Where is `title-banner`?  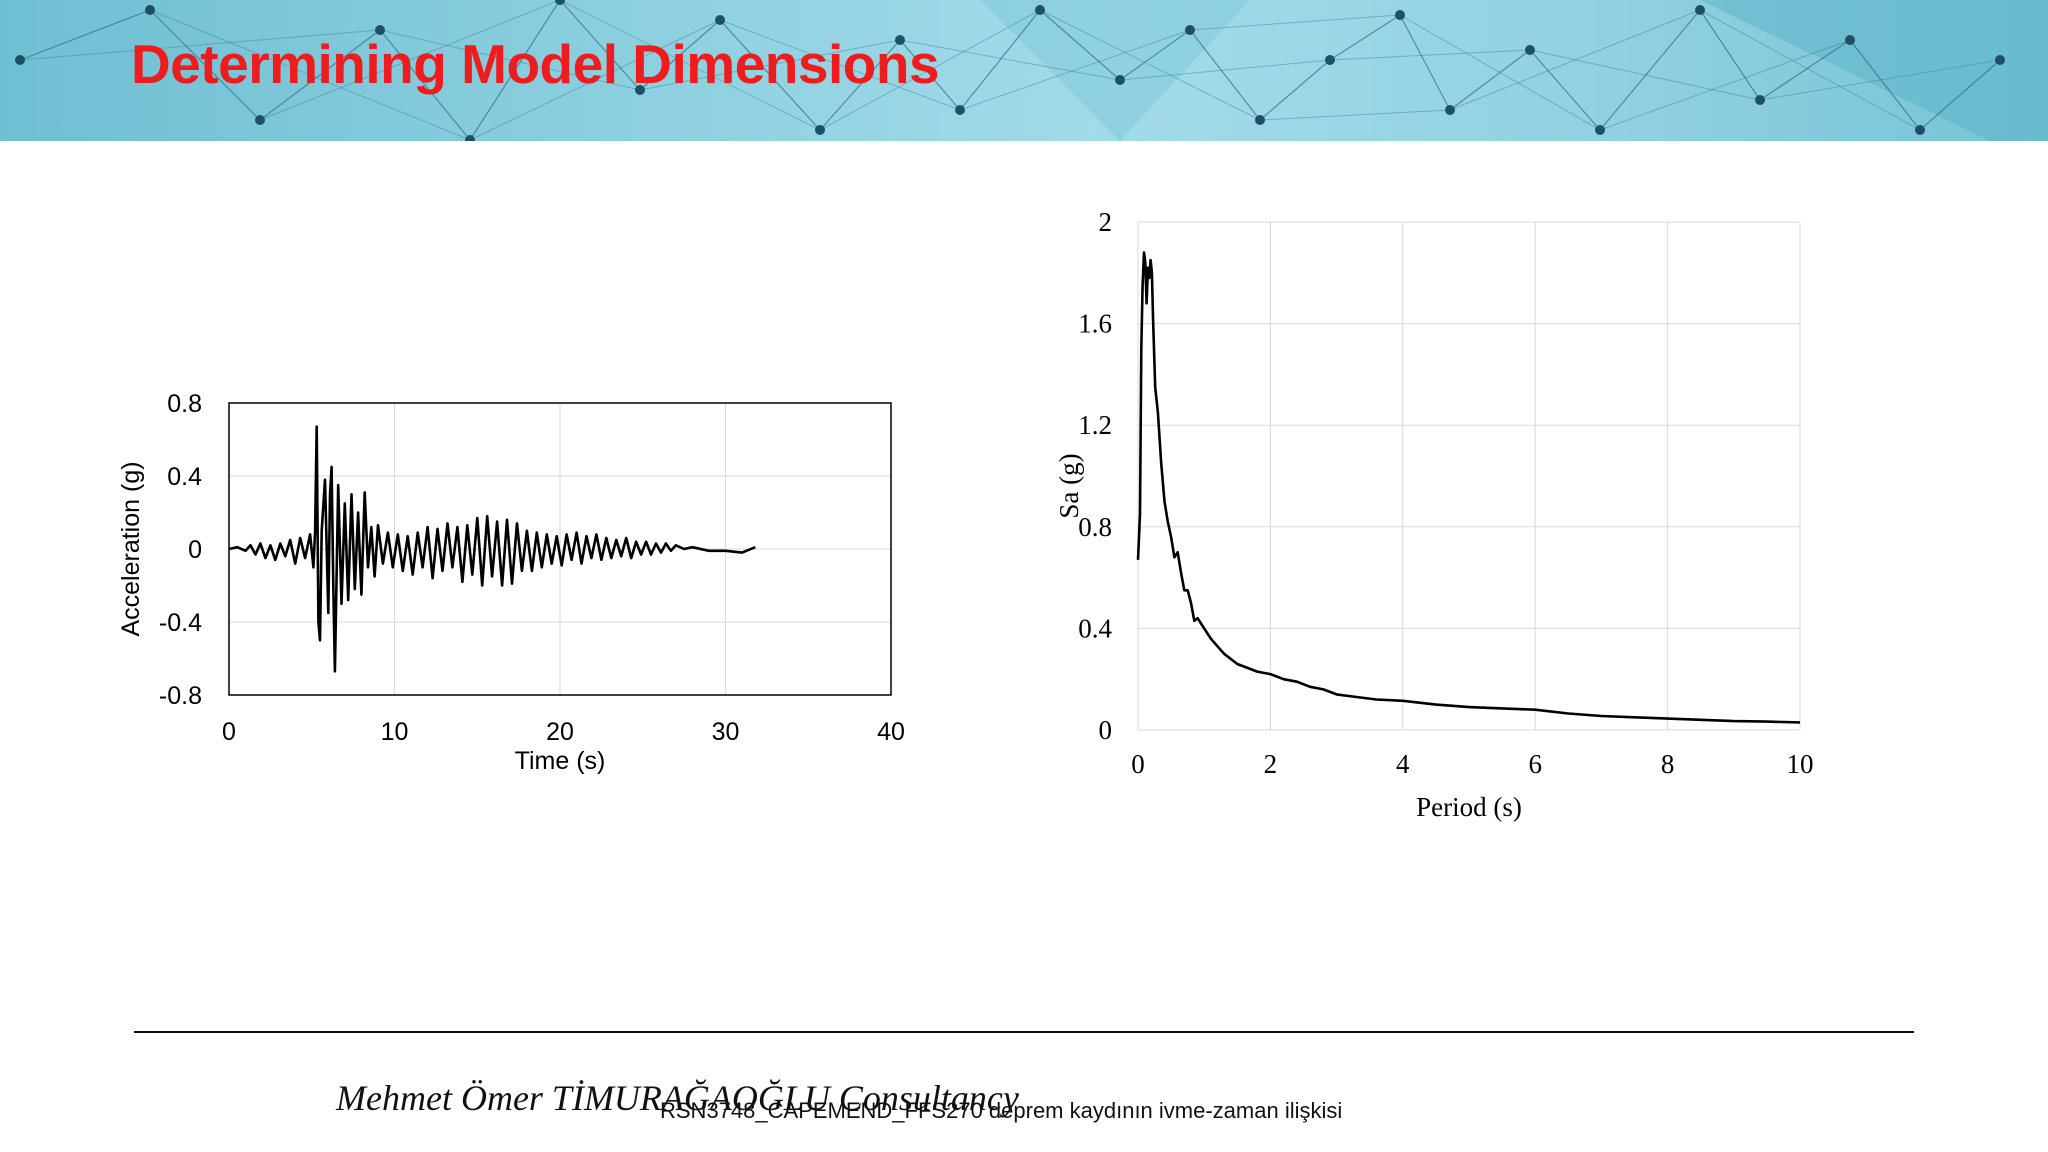
title-banner is located at coordinates (1024, 70).